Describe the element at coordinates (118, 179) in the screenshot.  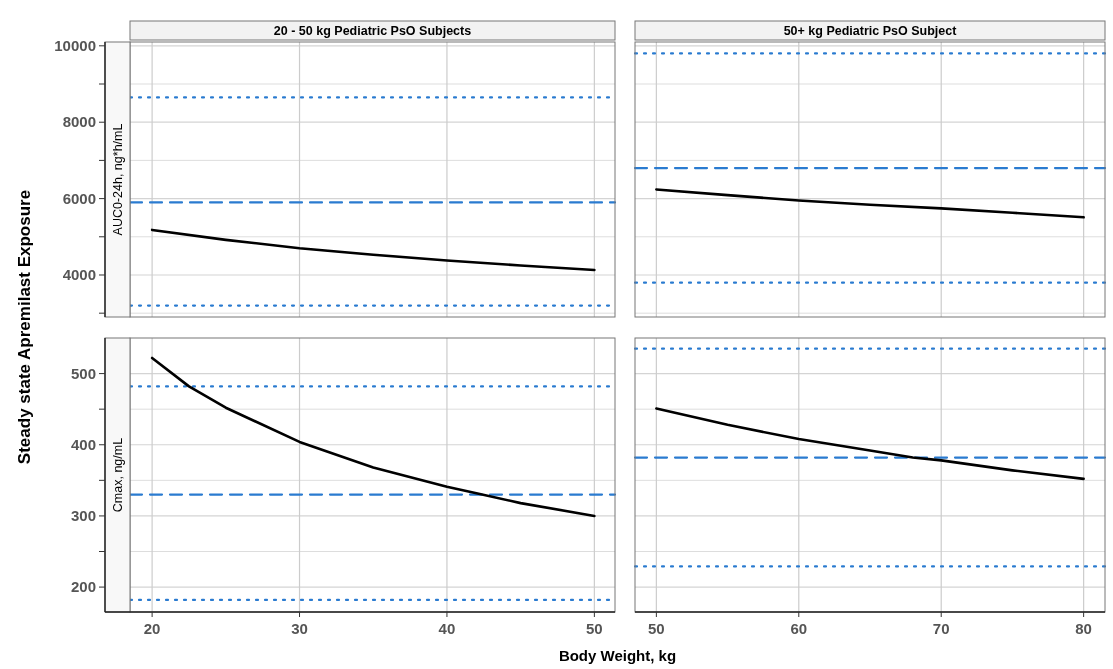
I see `text: AUC0-24h, ng*h/mL` at that location.